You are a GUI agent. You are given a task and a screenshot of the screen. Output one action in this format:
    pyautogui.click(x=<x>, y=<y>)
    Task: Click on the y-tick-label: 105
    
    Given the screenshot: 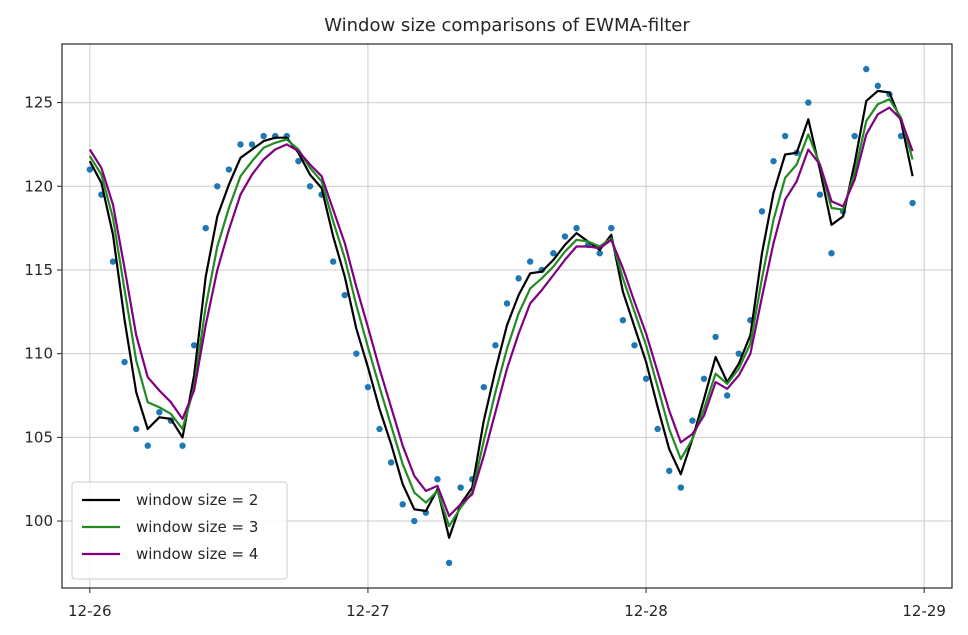 What is the action you would take?
    pyautogui.click(x=38, y=437)
    